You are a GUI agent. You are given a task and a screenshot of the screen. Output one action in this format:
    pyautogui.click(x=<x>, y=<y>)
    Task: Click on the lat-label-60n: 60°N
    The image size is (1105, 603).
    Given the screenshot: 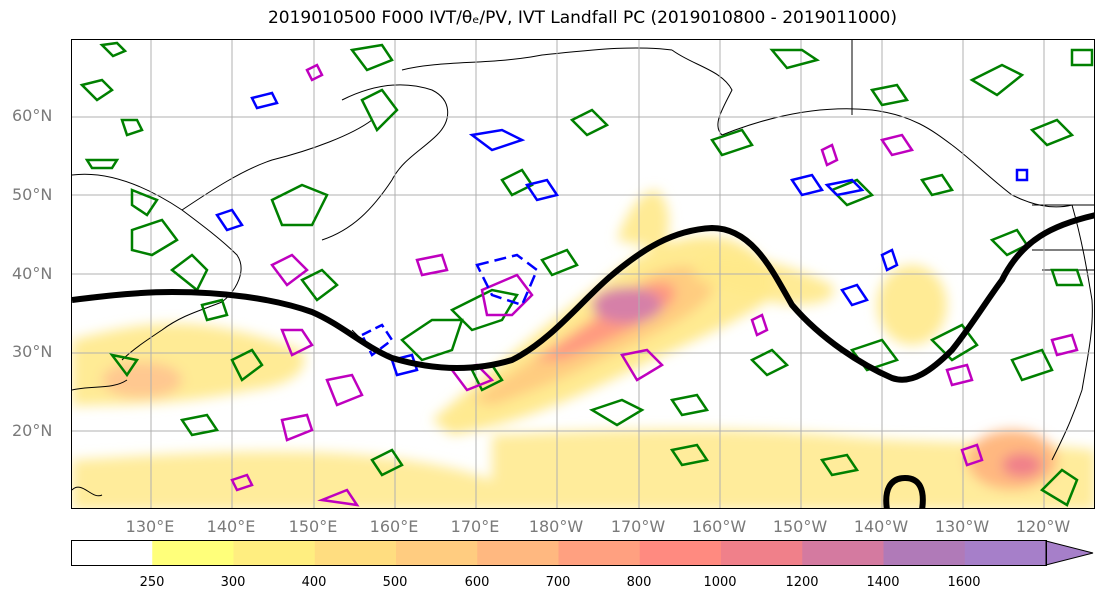 What is the action you would take?
    pyautogui.click(x=32, y=115)
    